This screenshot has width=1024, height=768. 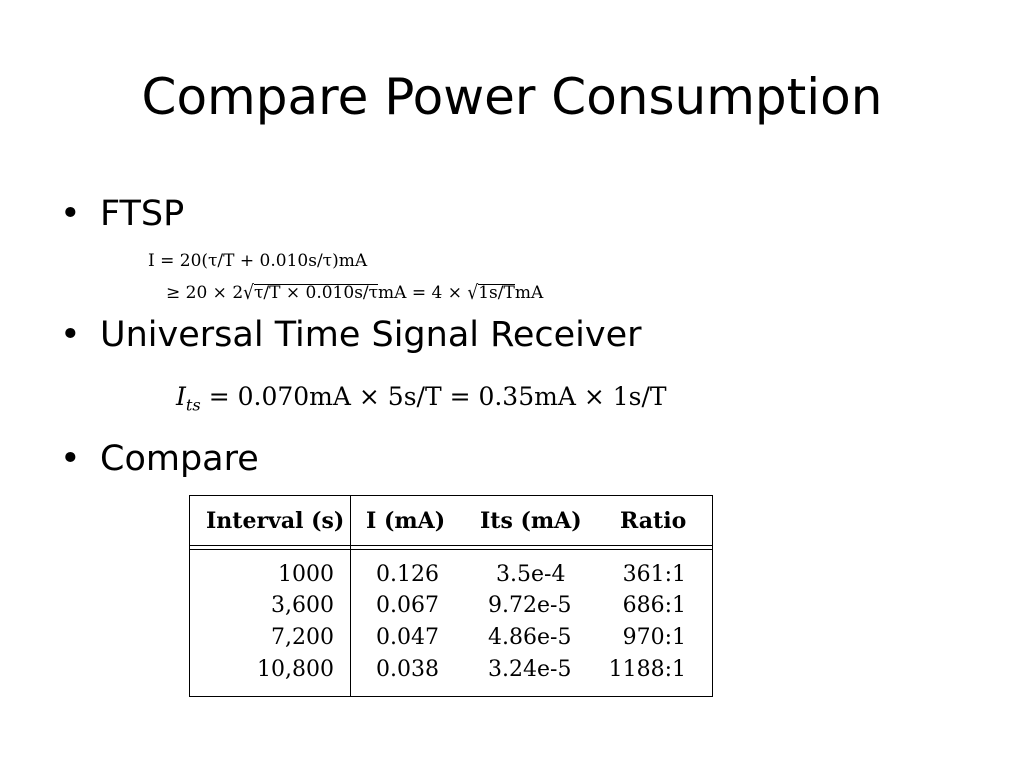 What do you see at coordinates (406, 521) in the screenshot?
I see `header-i: I (mA)` at bounding box center [406, 521].